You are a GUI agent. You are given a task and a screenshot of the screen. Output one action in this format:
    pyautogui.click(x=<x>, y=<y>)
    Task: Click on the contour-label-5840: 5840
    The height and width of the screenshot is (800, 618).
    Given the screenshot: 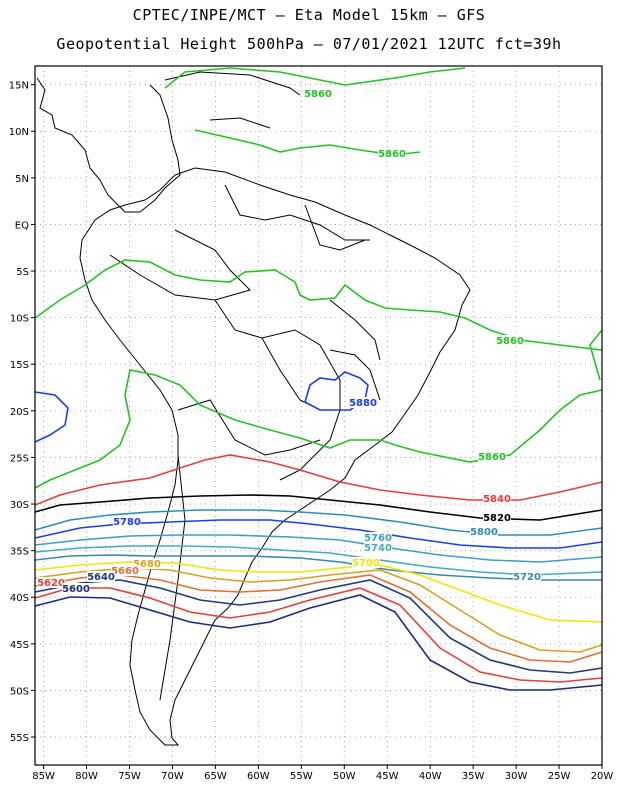 What is the action you would take?
    pyautogui.click(x=497, y=499)
    